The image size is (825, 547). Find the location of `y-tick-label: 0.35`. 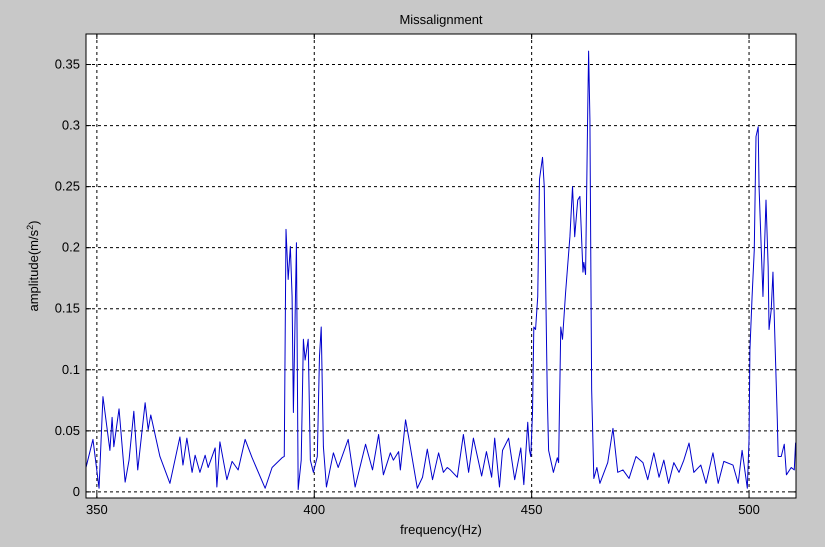

y-tick-label: 0.35 is located at coordinates (67, 64).